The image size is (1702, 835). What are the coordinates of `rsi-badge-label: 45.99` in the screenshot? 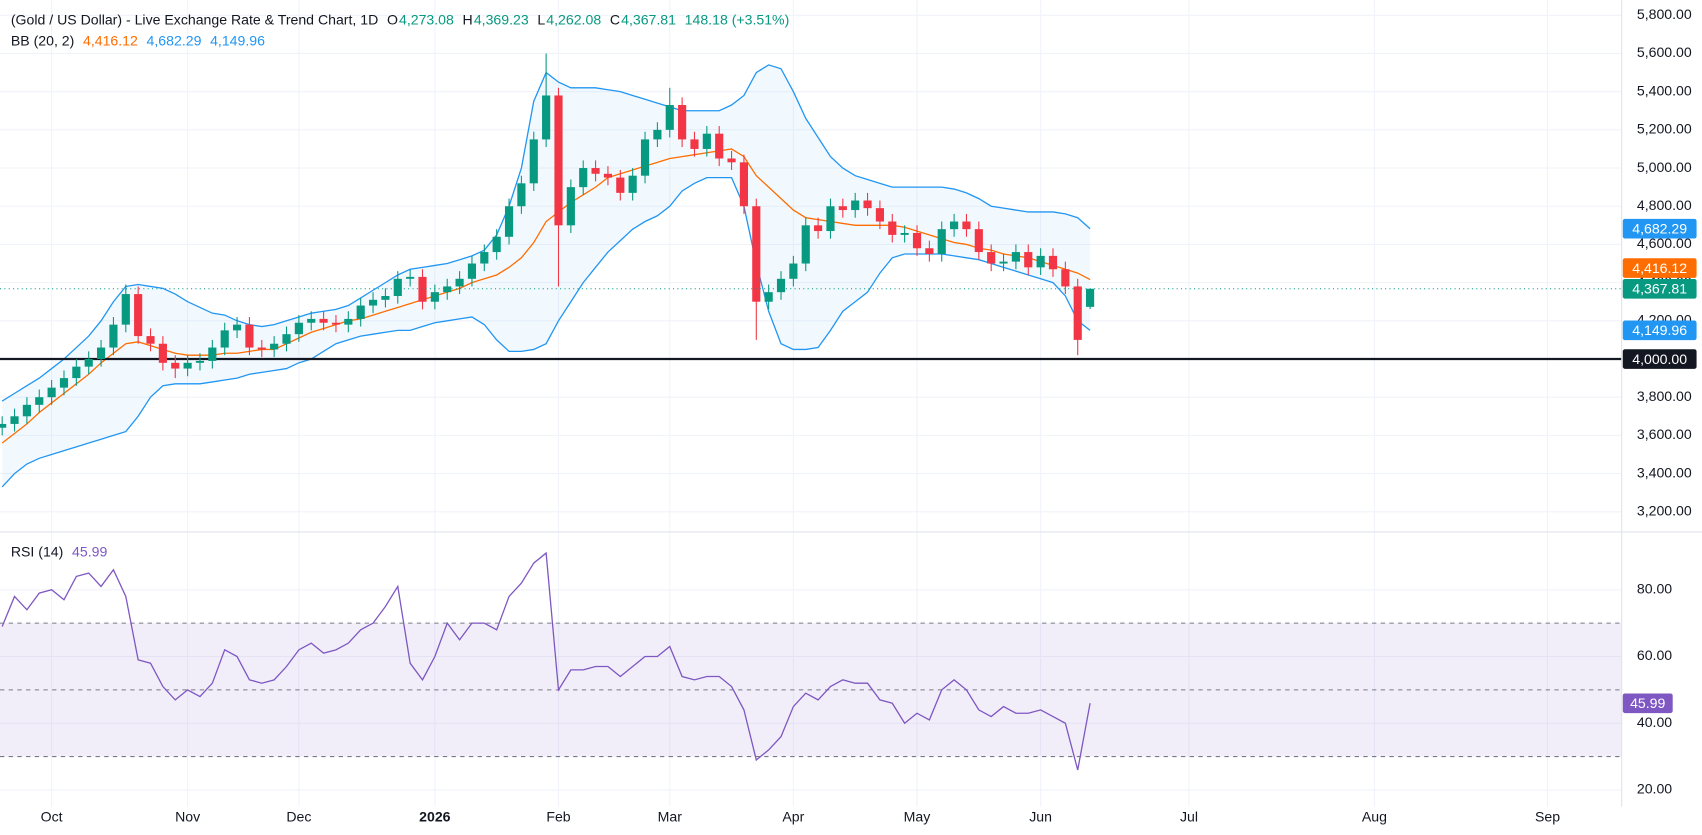 It's located at (1647, 703).